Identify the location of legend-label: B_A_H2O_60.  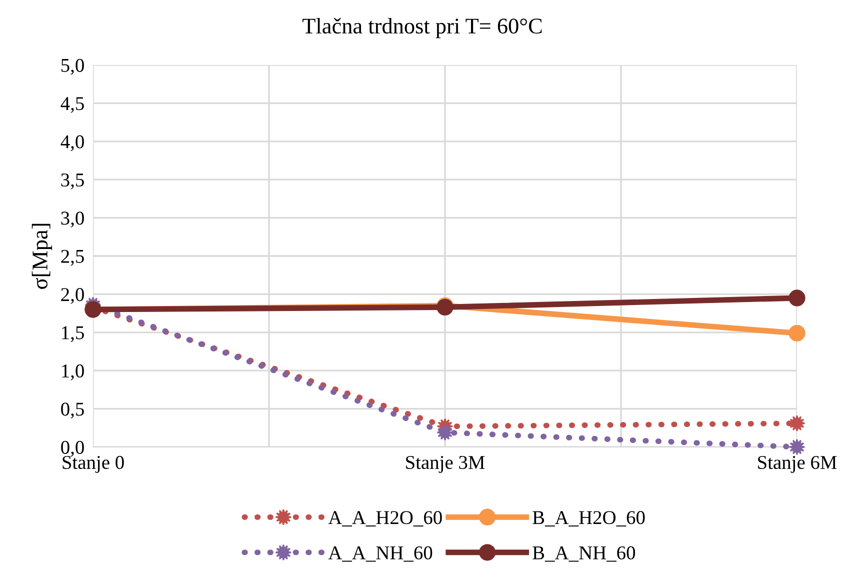
(588, 518).